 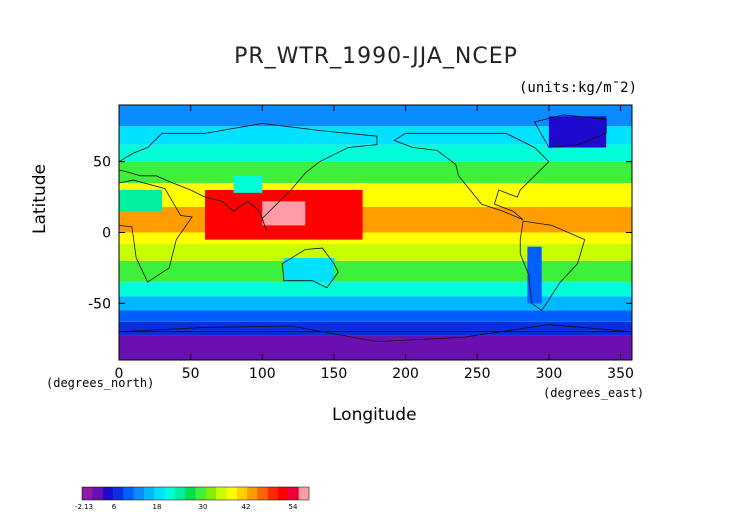 What do you see at coordinates (552, 265) in the screenshot?
I see `coastline-south-america` at bounding box center [552, 265].